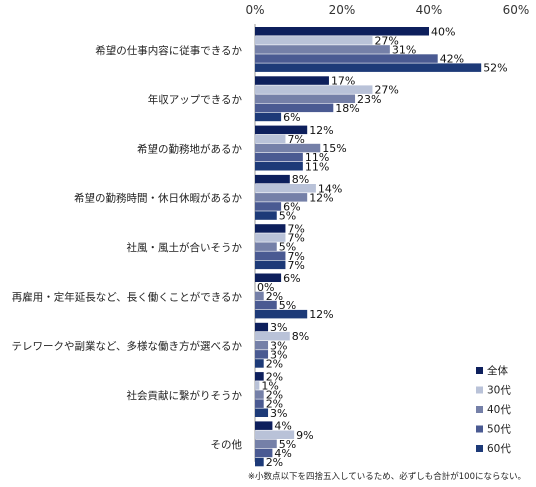 This screenshot has height=487, width=536. What do you see at coordinates (347, 108) in the screenshot?
I see `data-label: 18%` at bounding box center [347, 108].